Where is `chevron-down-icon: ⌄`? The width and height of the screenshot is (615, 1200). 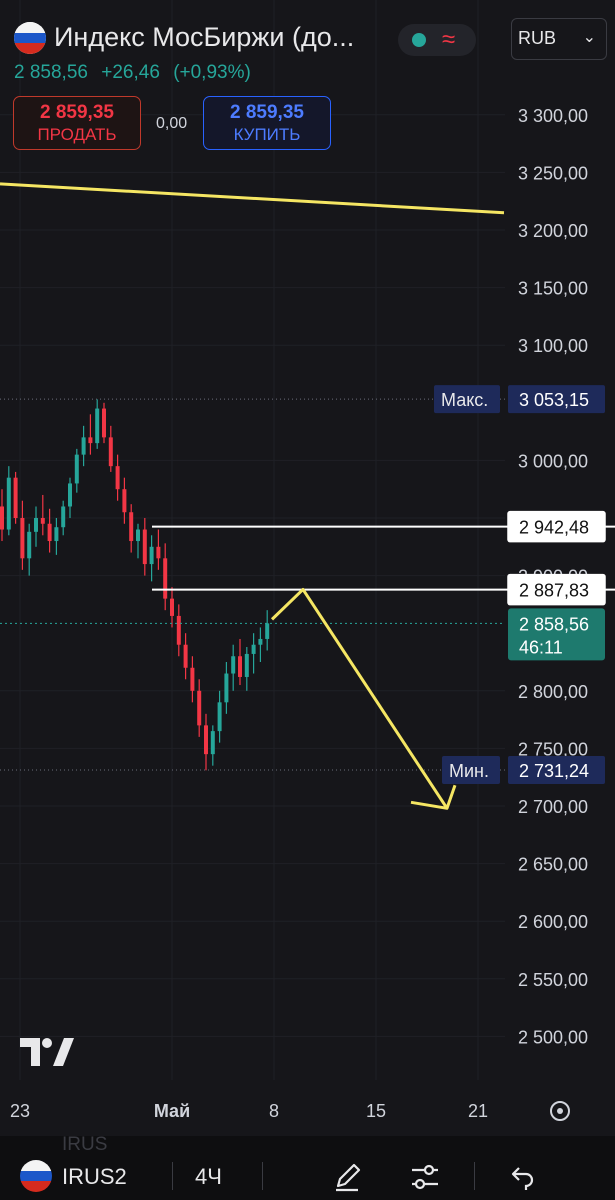 chevron-down-icon: ⌄ is located at coordinates (589, 37).